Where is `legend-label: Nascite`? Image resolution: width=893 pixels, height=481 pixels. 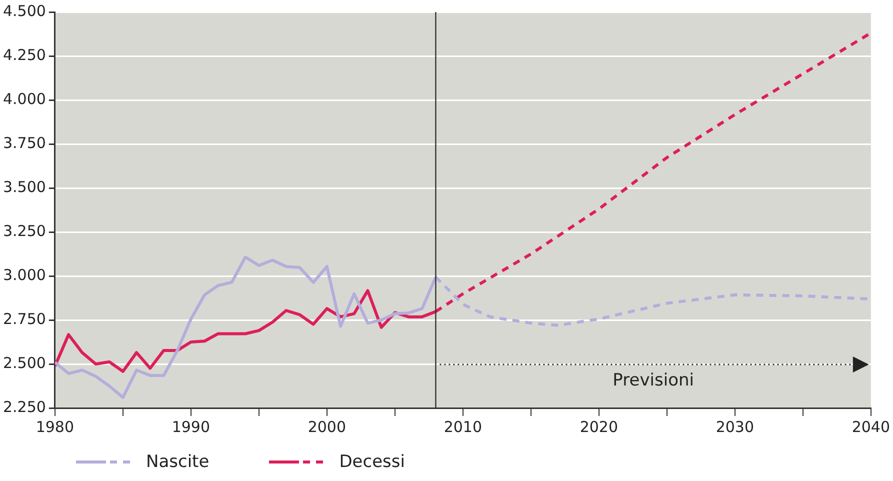 legend-label: Nascite is located at coordinates (178, 462).